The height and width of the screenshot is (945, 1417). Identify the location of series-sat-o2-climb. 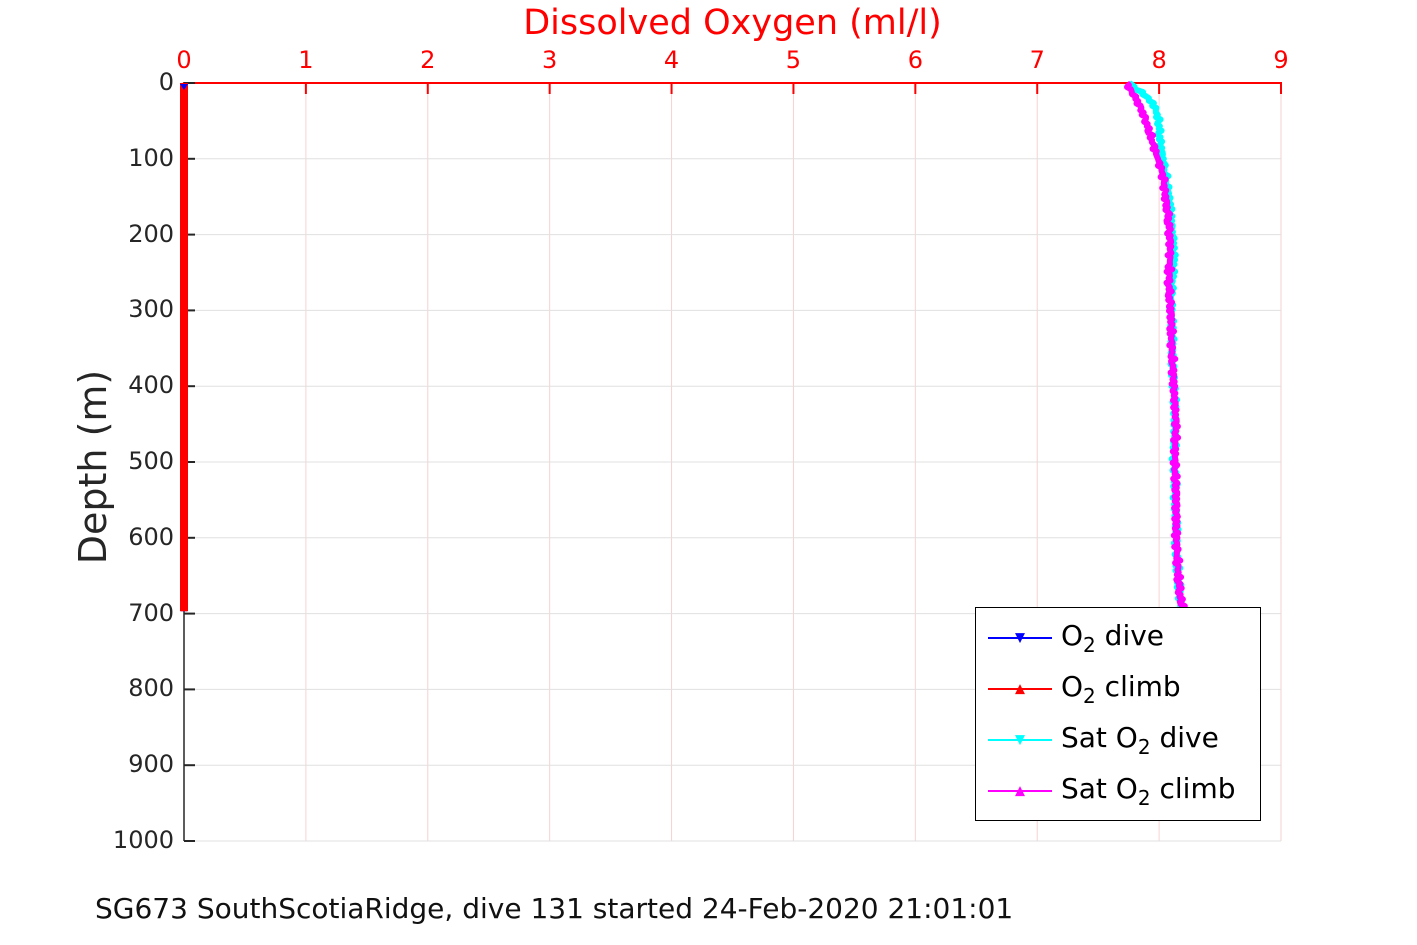
(1156, 346).